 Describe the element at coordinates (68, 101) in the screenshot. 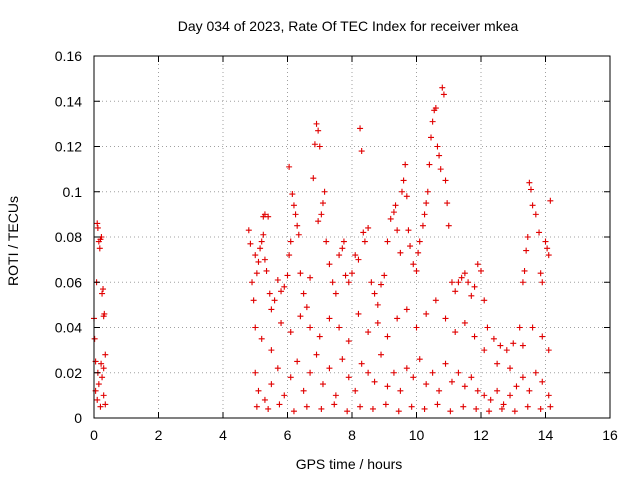

I see `y-tick-label: 0.14` at that location.